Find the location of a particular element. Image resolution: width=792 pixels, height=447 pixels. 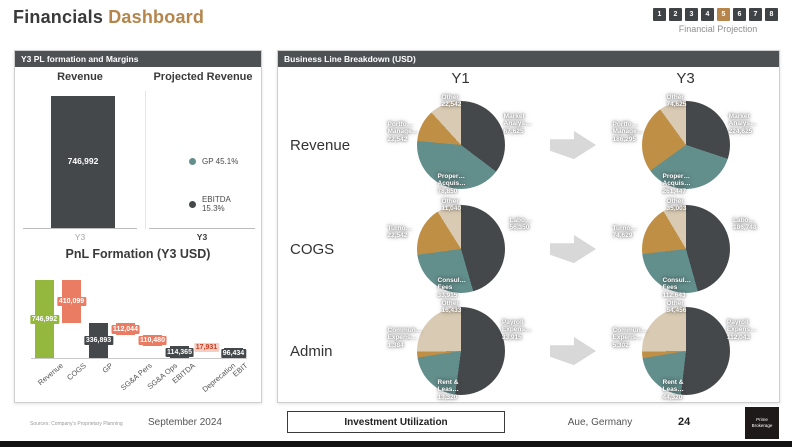

pie-slice-label: Turno… 74,629 is located at coordinates (624, 232).